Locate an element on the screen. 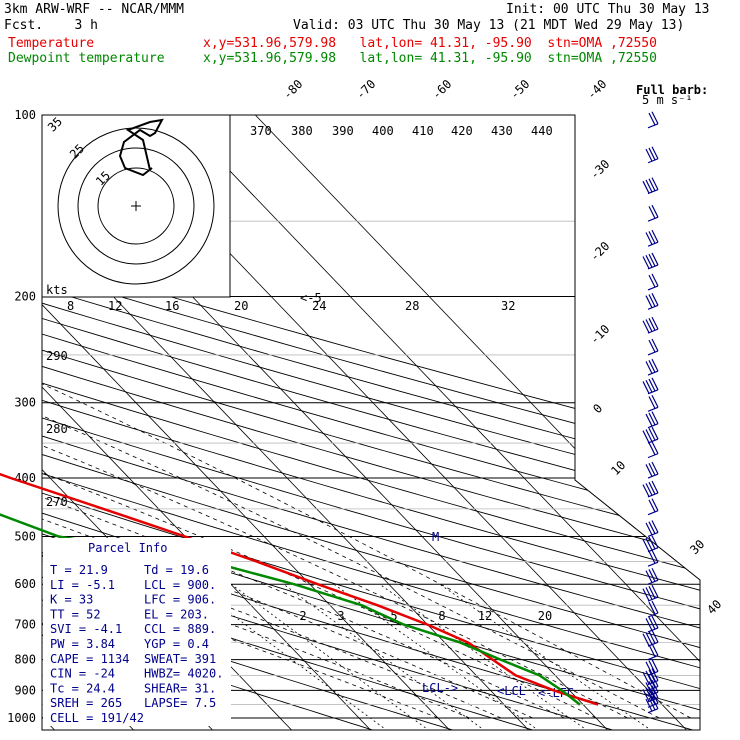  parcel-row-right-5: YGP = 0.4 is located at coordinates (176, 644).